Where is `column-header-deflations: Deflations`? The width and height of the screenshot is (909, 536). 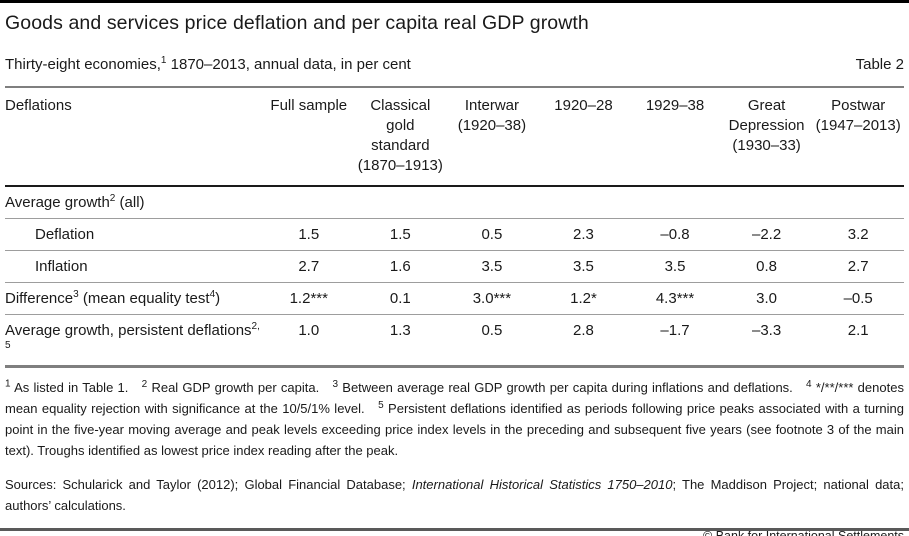
column-header-deflations: Deflations is located at coordinates (134, 137).